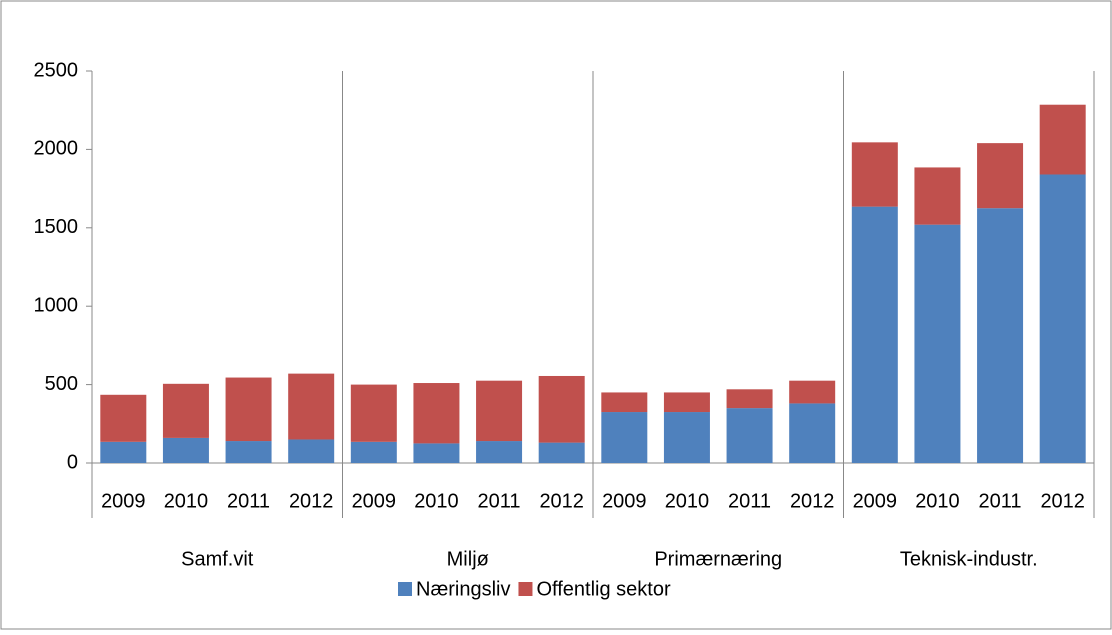  What do you see at coordinates (468, 559) in the screenshot?
I see `group-label: Miljø` at bounding box center [468, 559].